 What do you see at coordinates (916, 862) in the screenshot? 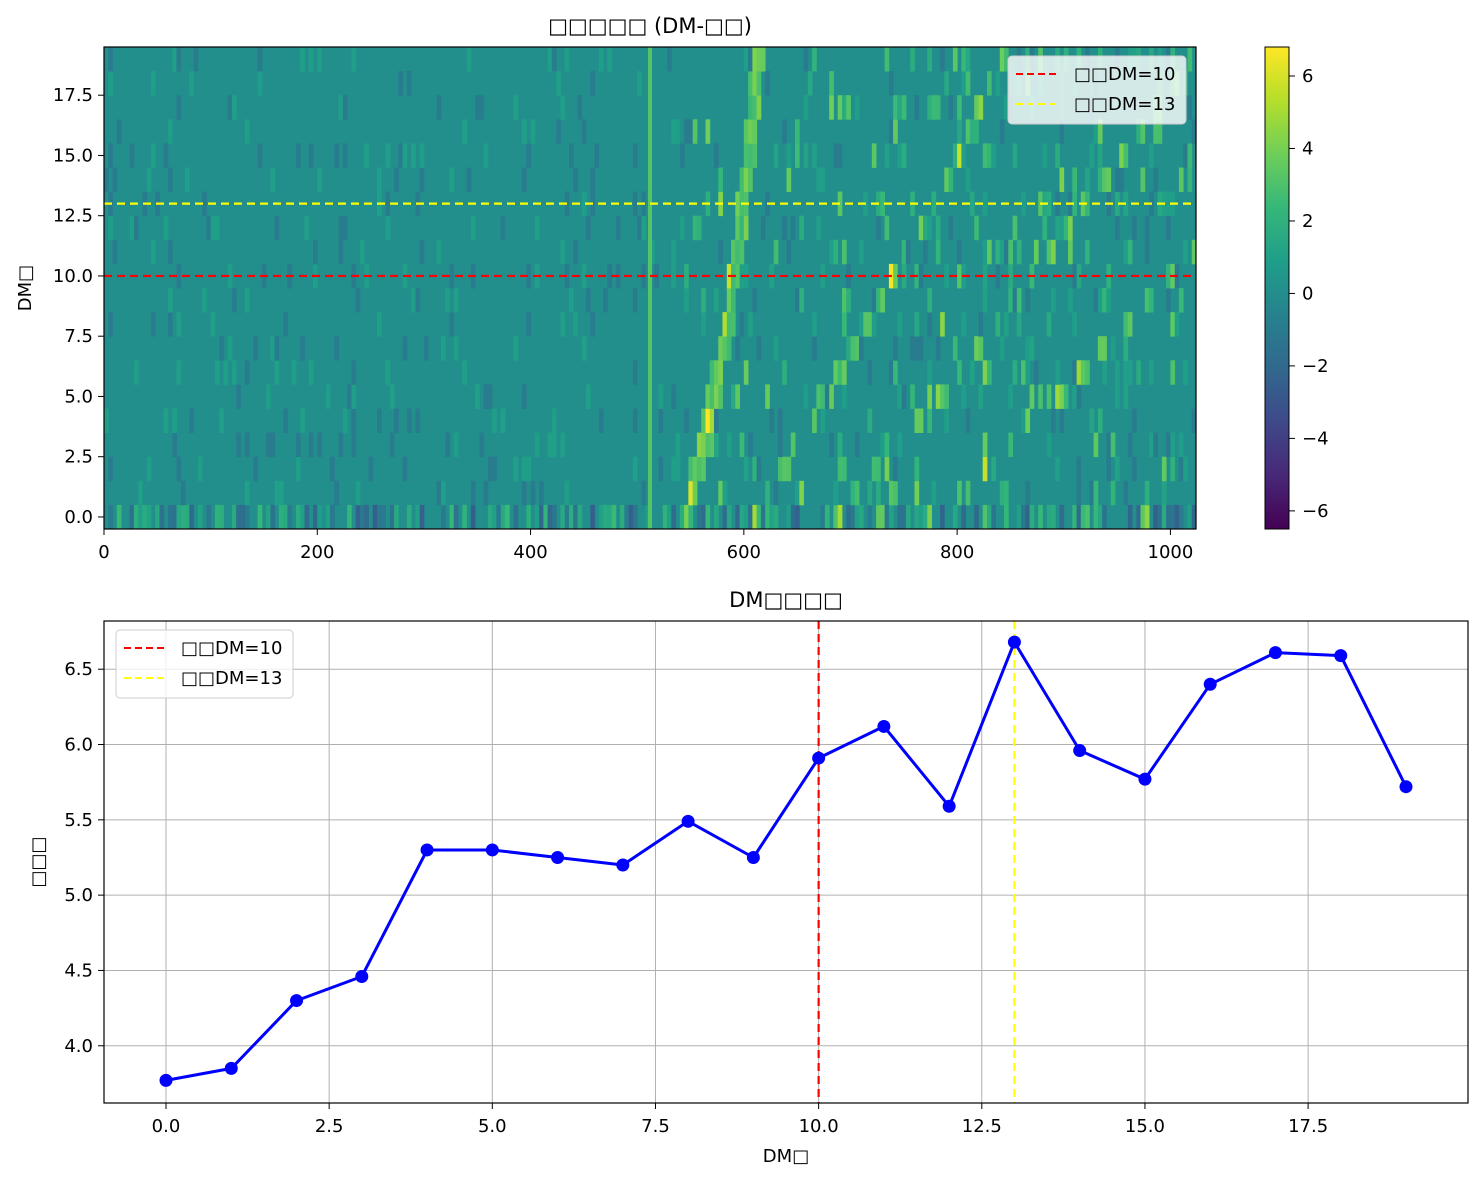
I see `line-reference-lines` at bounding box center [916, 862].